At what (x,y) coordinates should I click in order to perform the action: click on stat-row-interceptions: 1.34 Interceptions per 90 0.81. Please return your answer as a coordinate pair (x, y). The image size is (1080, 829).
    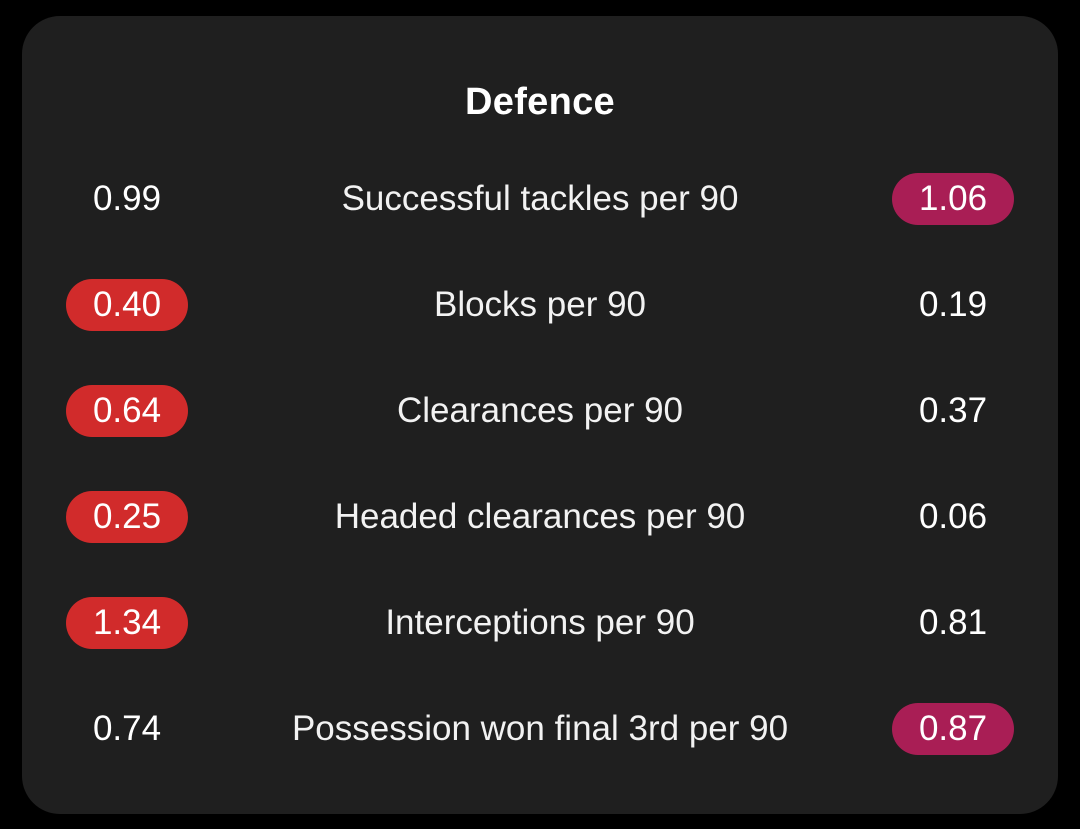
    Looking at the image, I should click on (540, 623).